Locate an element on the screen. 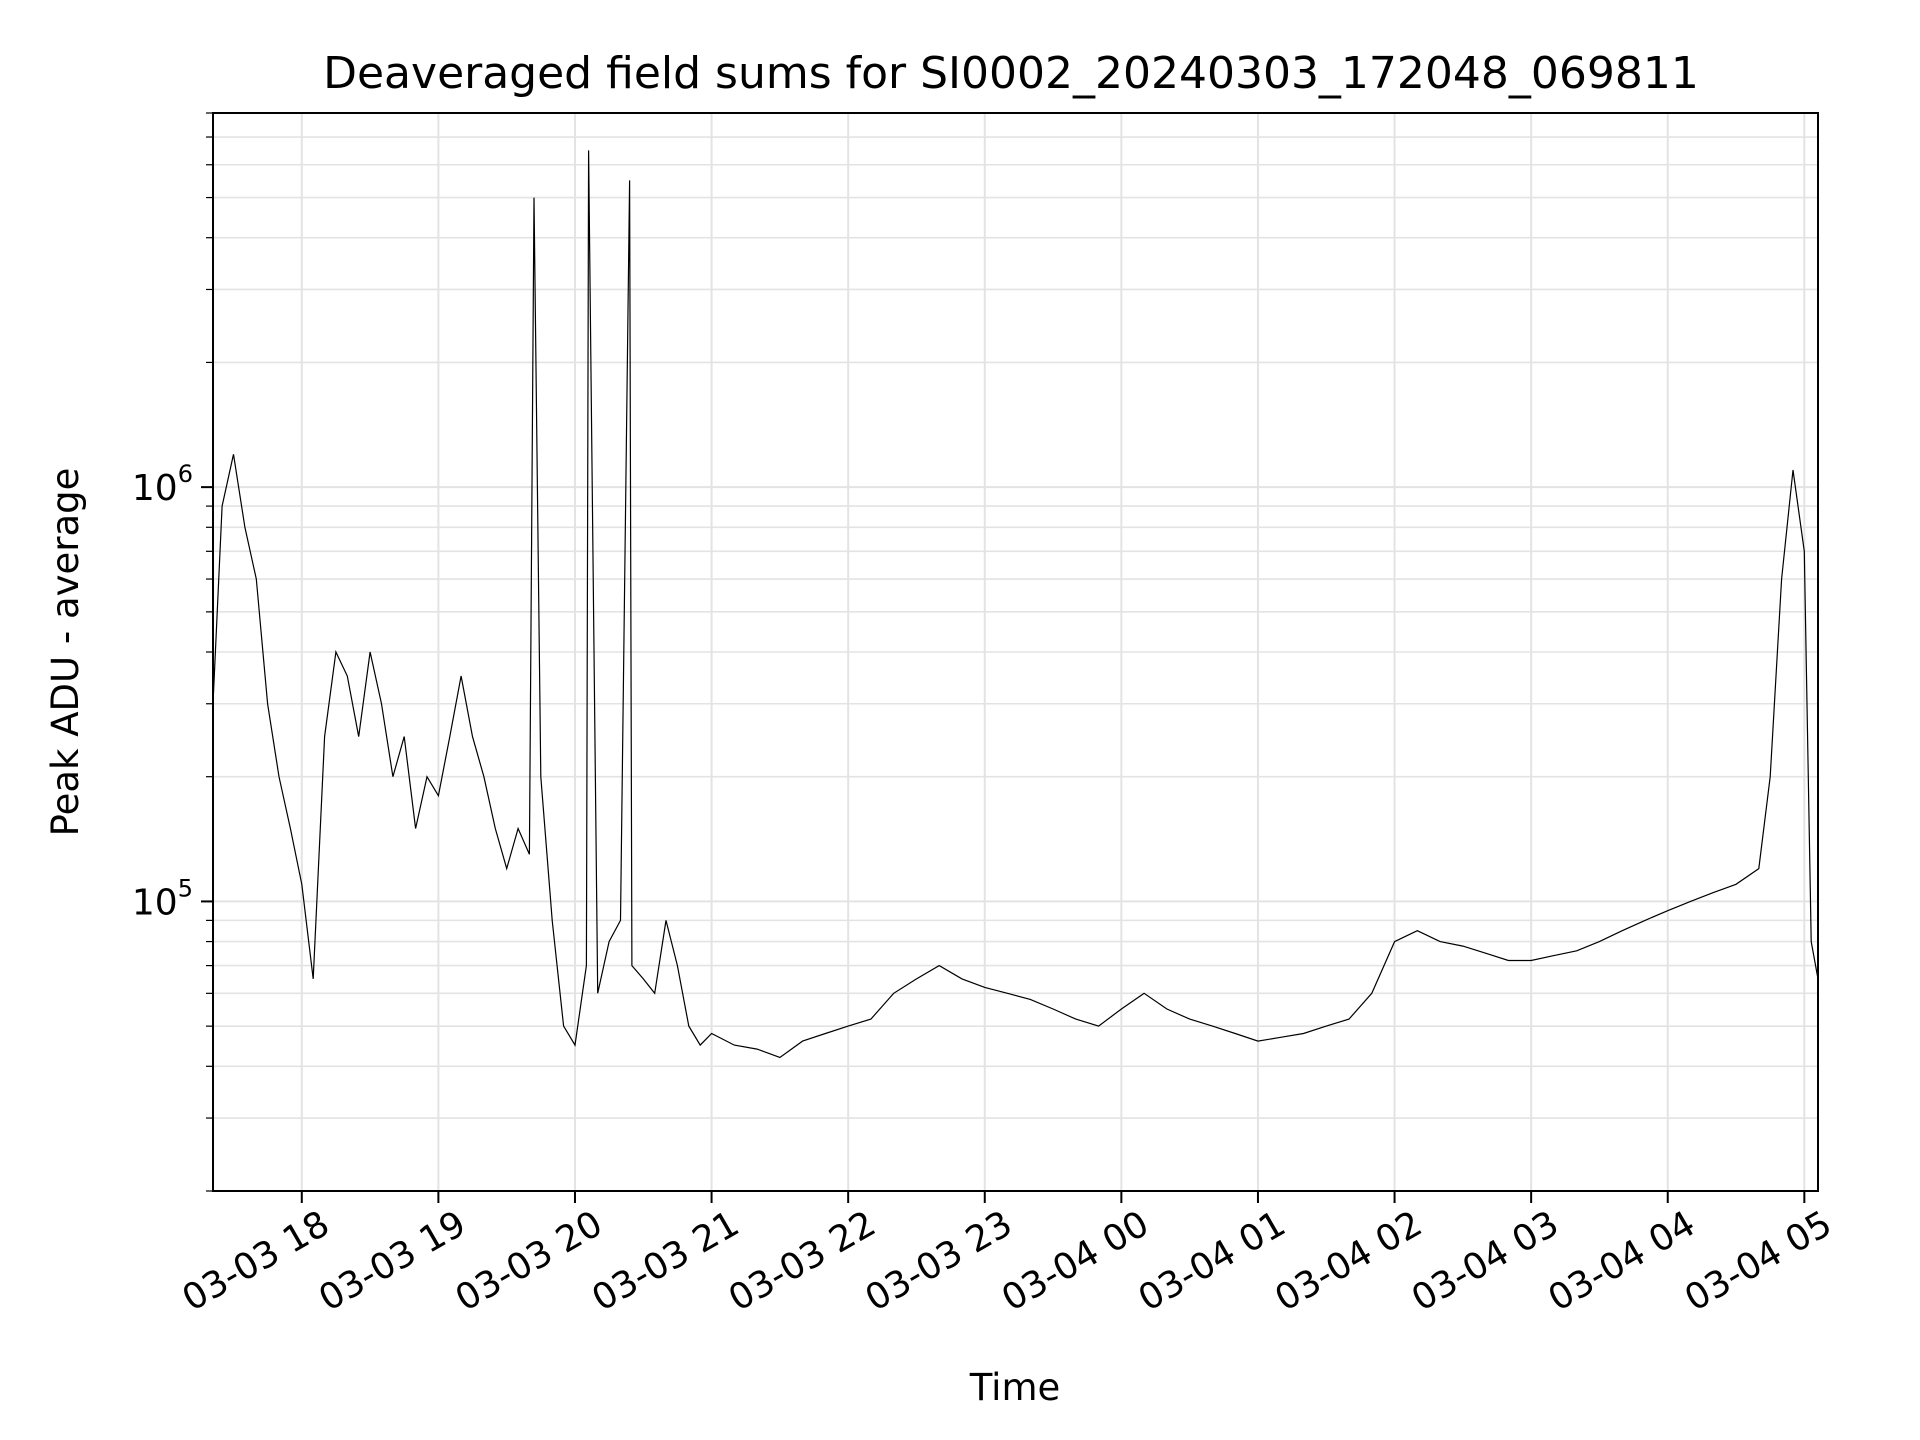  y-tick-label: 10⁵ is located at coordinates (162, 898).